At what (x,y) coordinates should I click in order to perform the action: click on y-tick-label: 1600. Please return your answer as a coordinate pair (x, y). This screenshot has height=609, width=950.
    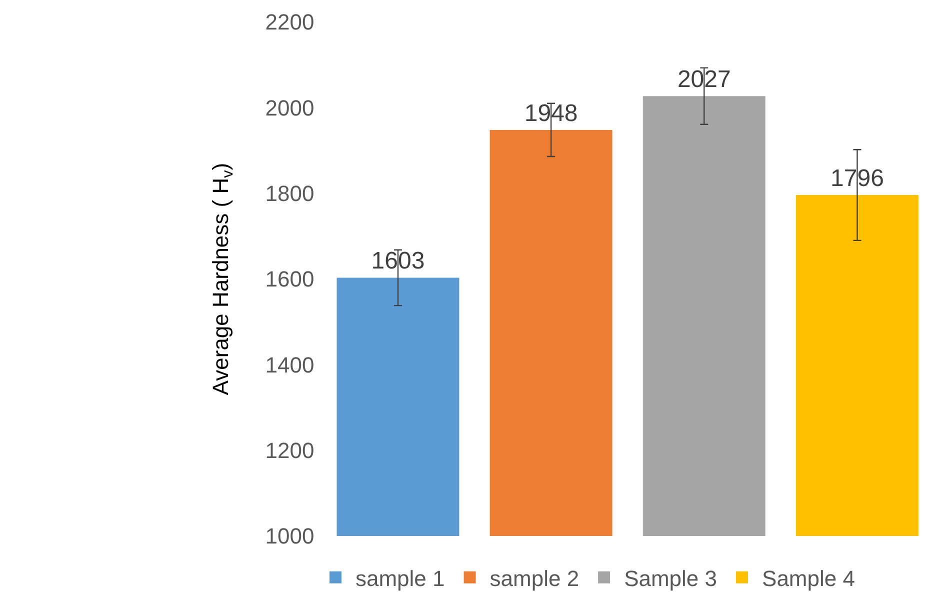
    Looking at the image, I should click on (289, 279).